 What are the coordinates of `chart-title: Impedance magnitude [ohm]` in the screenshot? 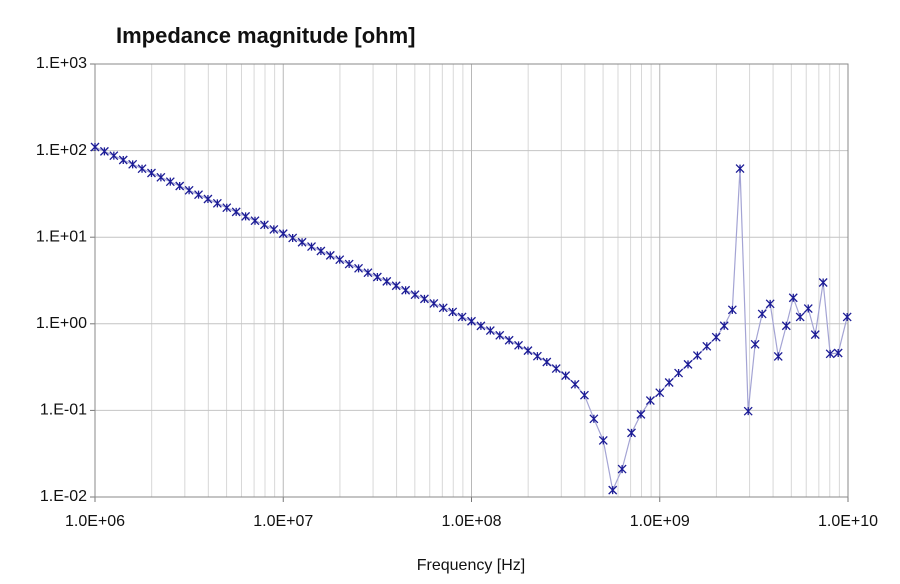 It's located at (265, 35).